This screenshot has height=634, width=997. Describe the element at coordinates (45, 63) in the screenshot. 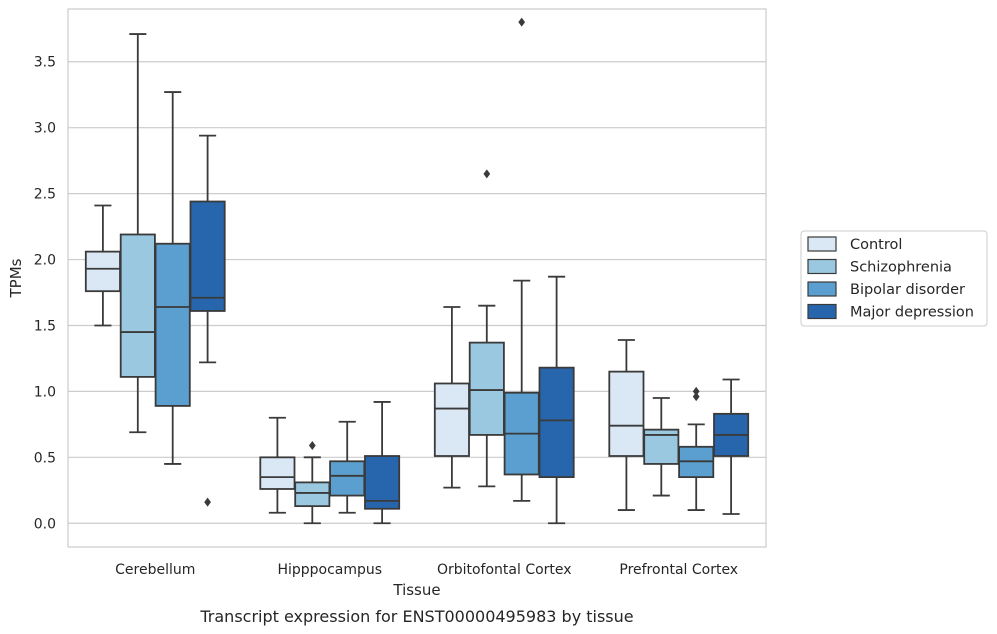

I see `y-tick-label: 3.5` at that location.